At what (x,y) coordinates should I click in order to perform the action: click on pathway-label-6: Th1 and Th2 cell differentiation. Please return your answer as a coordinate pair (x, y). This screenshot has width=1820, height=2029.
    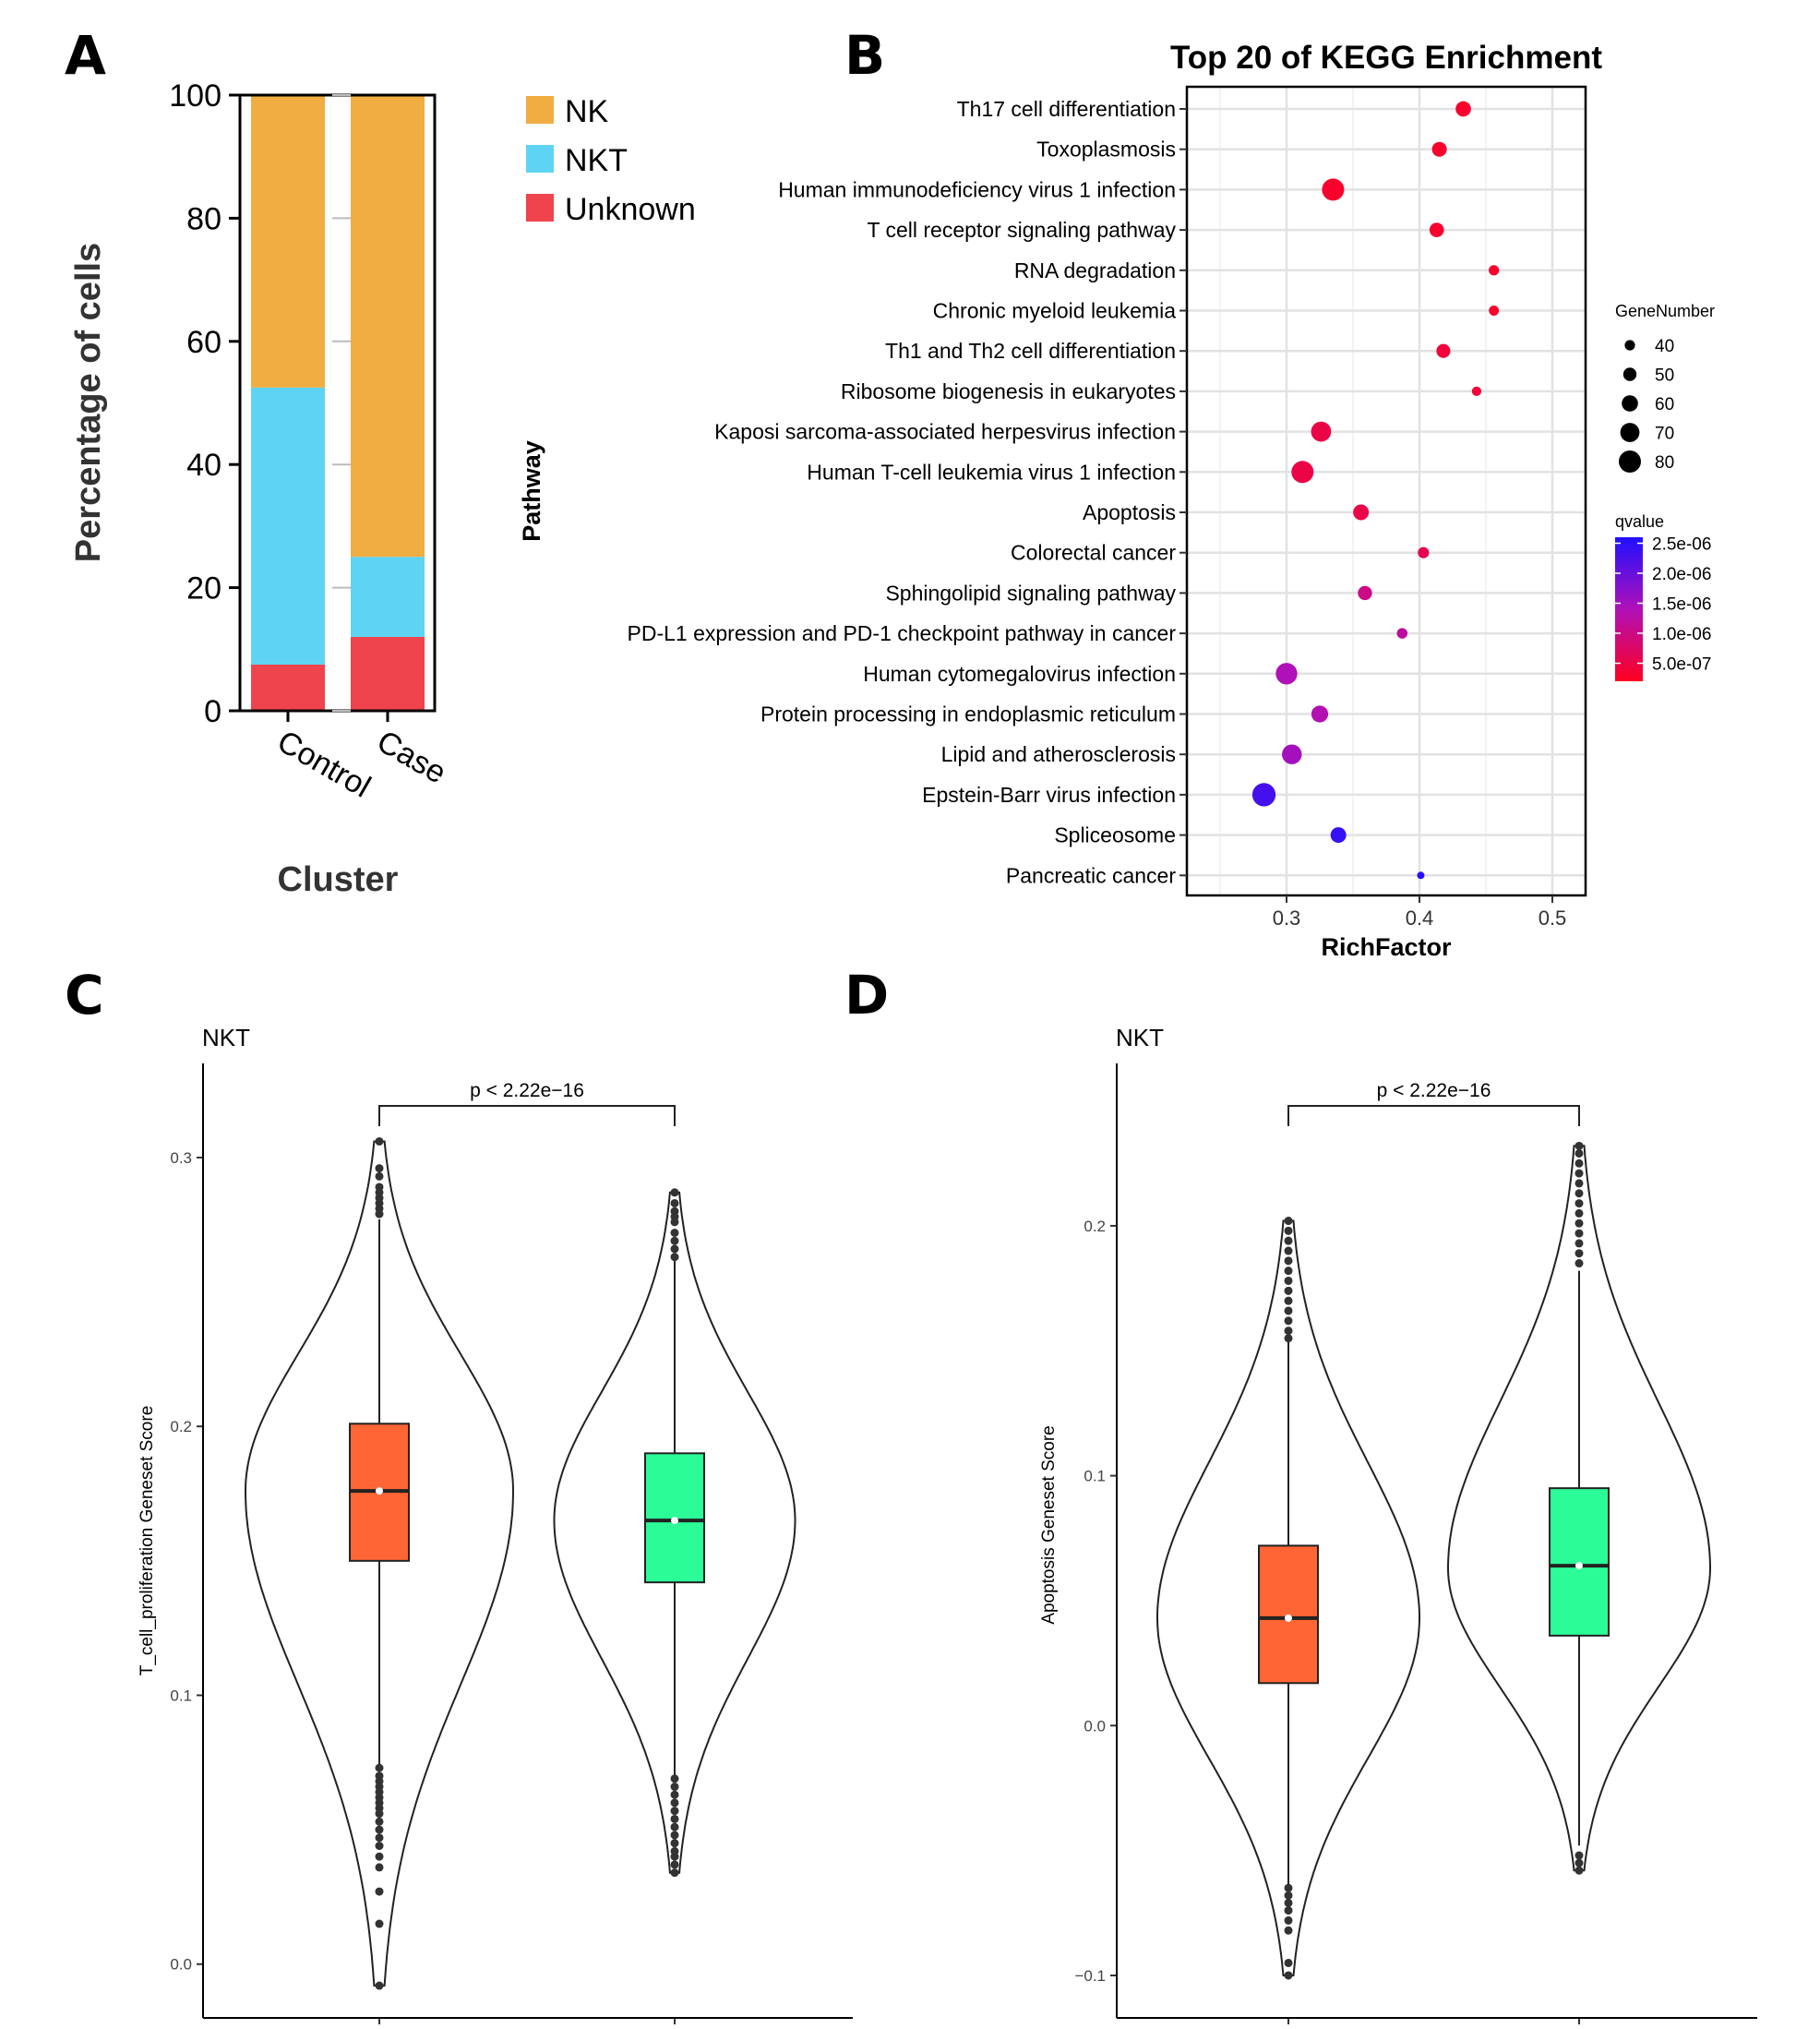
    Looking at the image, I should click on (1030, 351).